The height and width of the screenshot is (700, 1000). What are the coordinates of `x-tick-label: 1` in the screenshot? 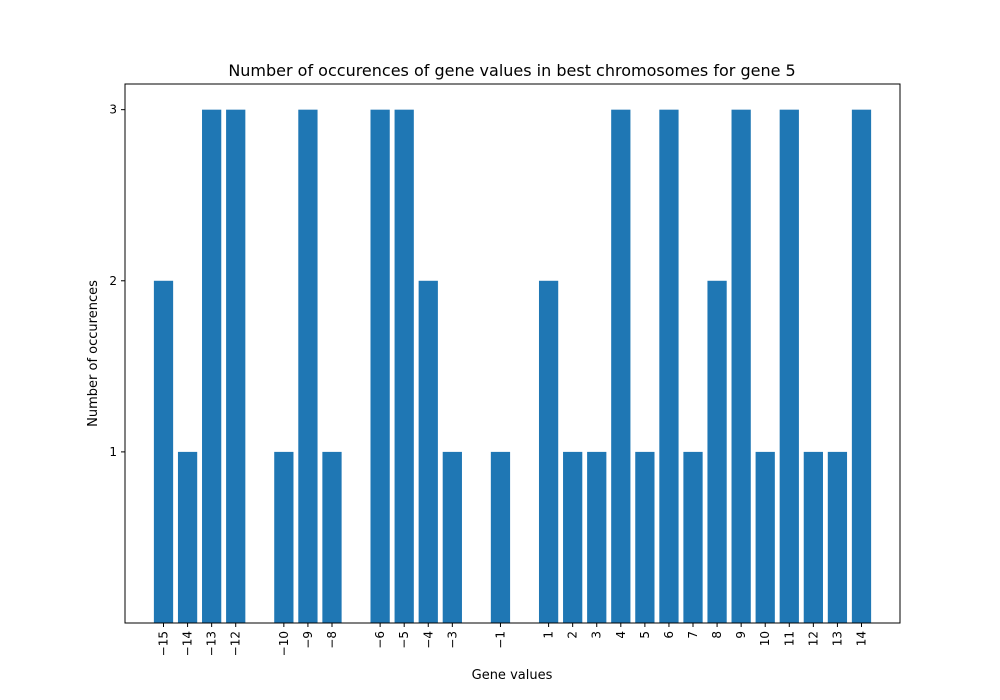 It's located at (549, 635).